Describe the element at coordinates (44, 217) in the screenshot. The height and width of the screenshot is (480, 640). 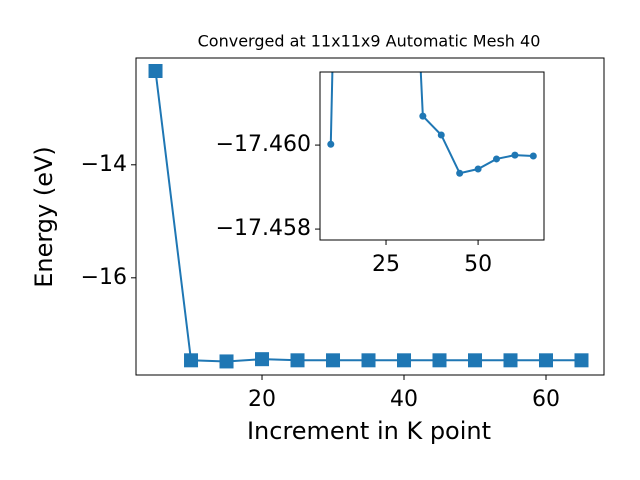
I see `y-axis-label: Energy (eV)` at that location.